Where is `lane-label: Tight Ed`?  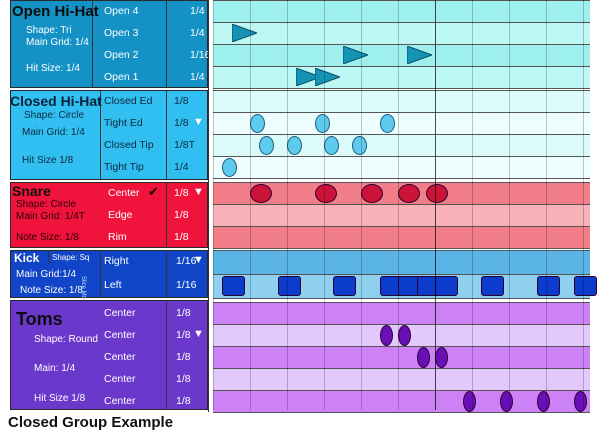 lane-label: Tight Ed is located at coordinates (123, 123).